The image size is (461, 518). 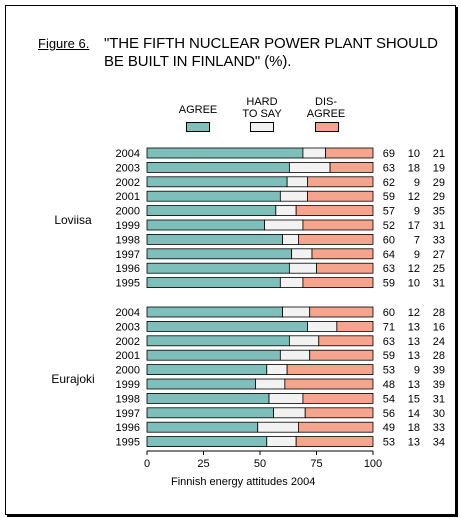 I want to click on legend-swatch-hard-to-say, so click(x=262, y=127).